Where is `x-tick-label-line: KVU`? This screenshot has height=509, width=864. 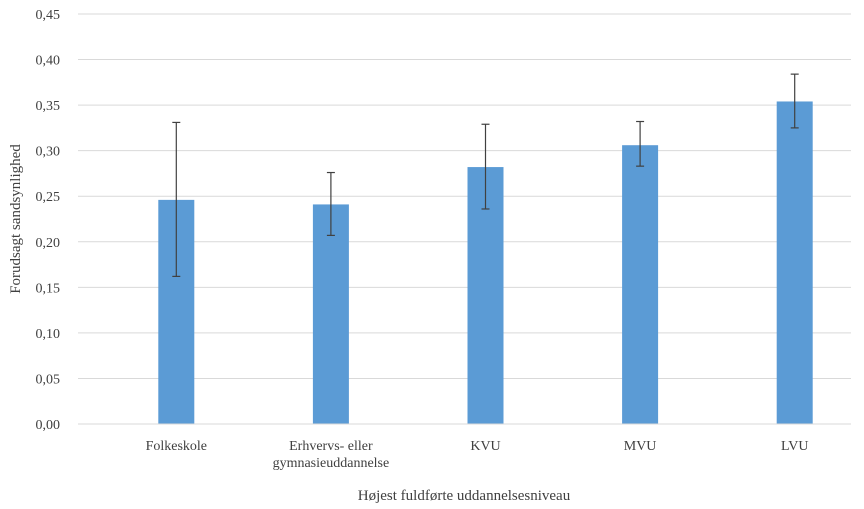
x-tick-label-line: KVU is located at coordinates (485, 446).